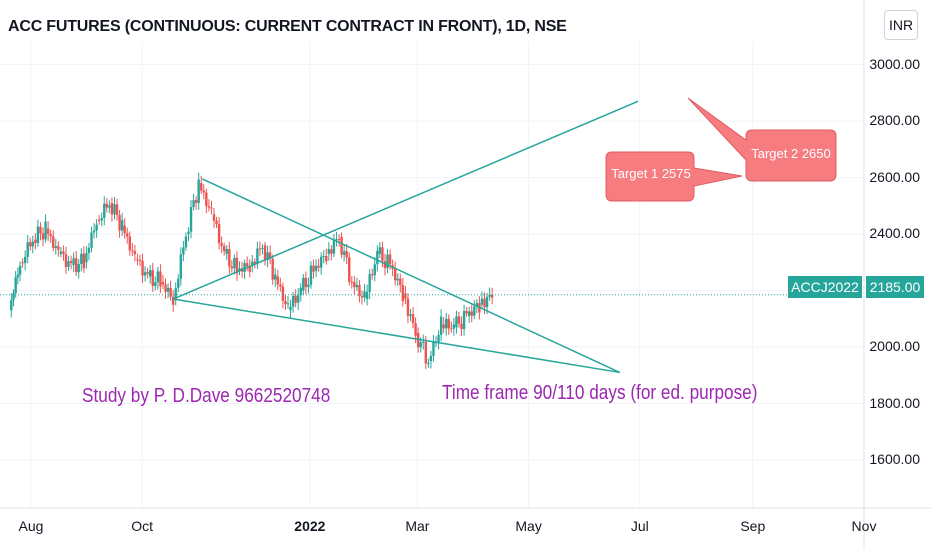 Image resolution: width=932 pixels, height=550 pixels. I want to click on timeframe-annotation: Time frame 90/110 days (for ed. purpose), so click(600, 393).